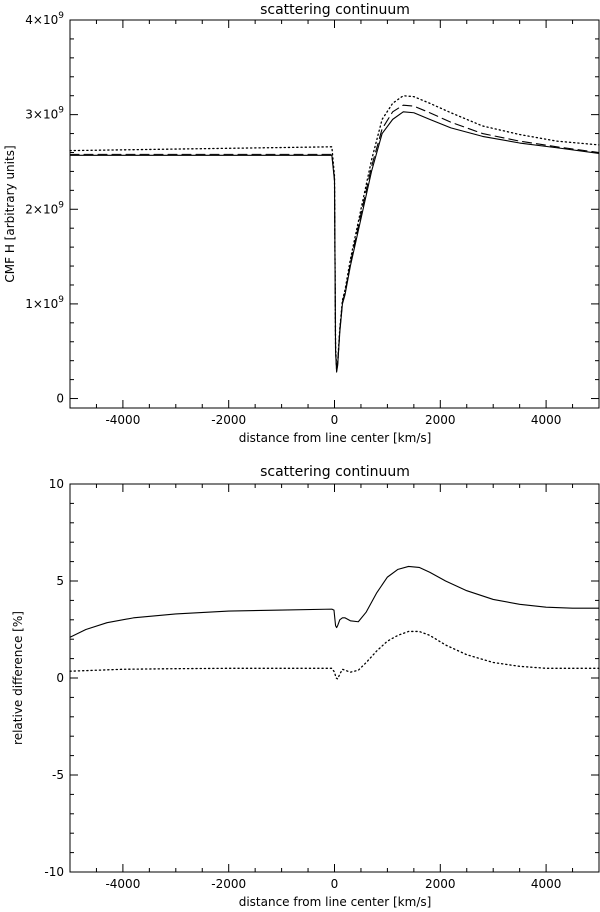  What do you see at coordinates (335, 10) in the screenshot?
I see `top-plot-title: scattering continuum` at bounding box center [335, 10].